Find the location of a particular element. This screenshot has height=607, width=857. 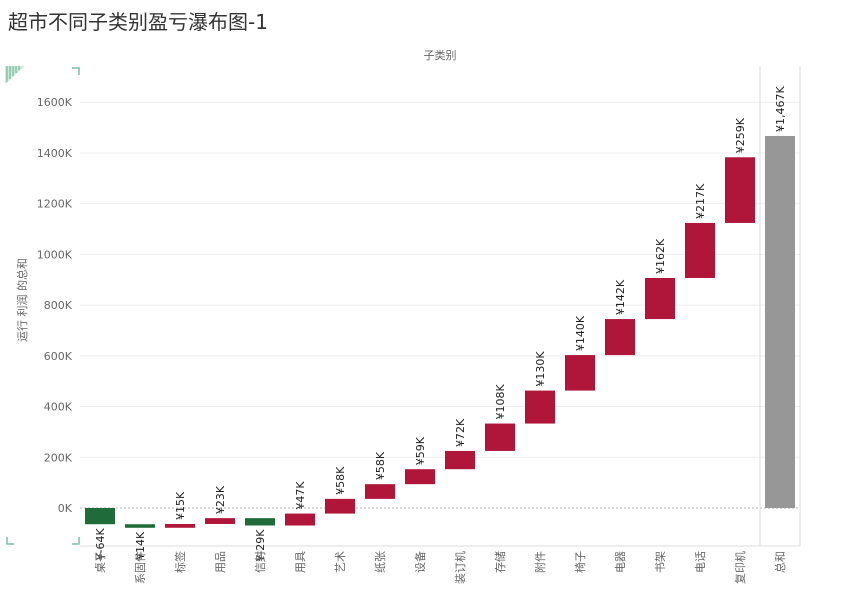

data-label: ¥130K is located at coordinates (540, 369).